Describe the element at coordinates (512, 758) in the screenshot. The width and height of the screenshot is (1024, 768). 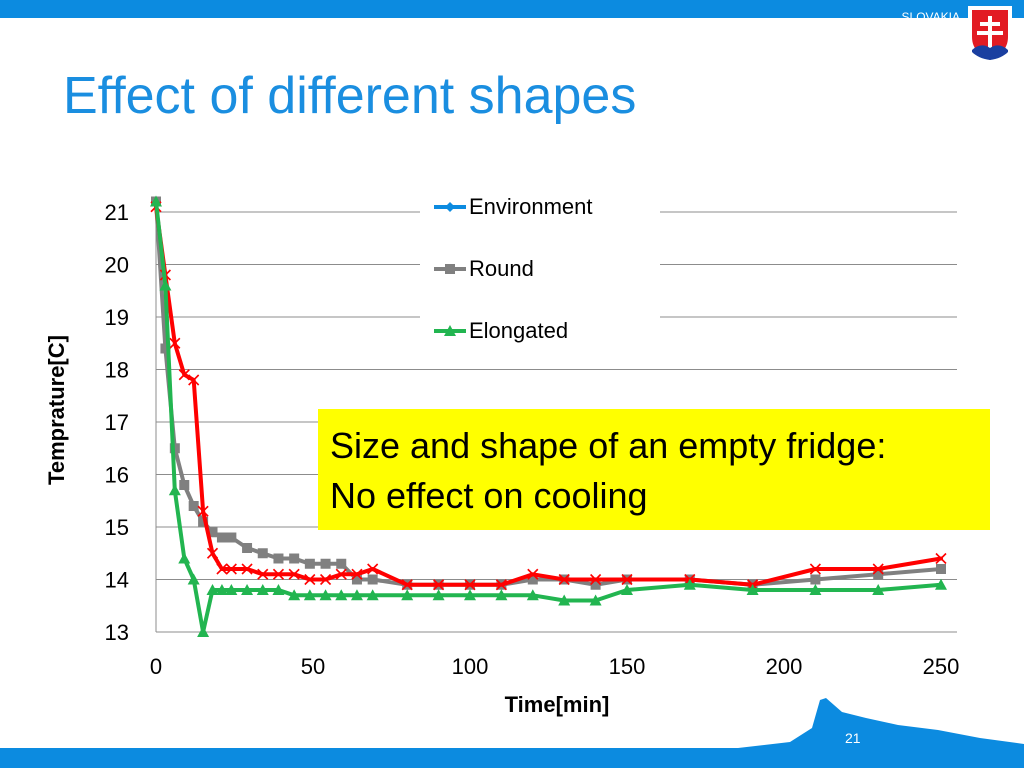
I see `bottom-banner` at that location.